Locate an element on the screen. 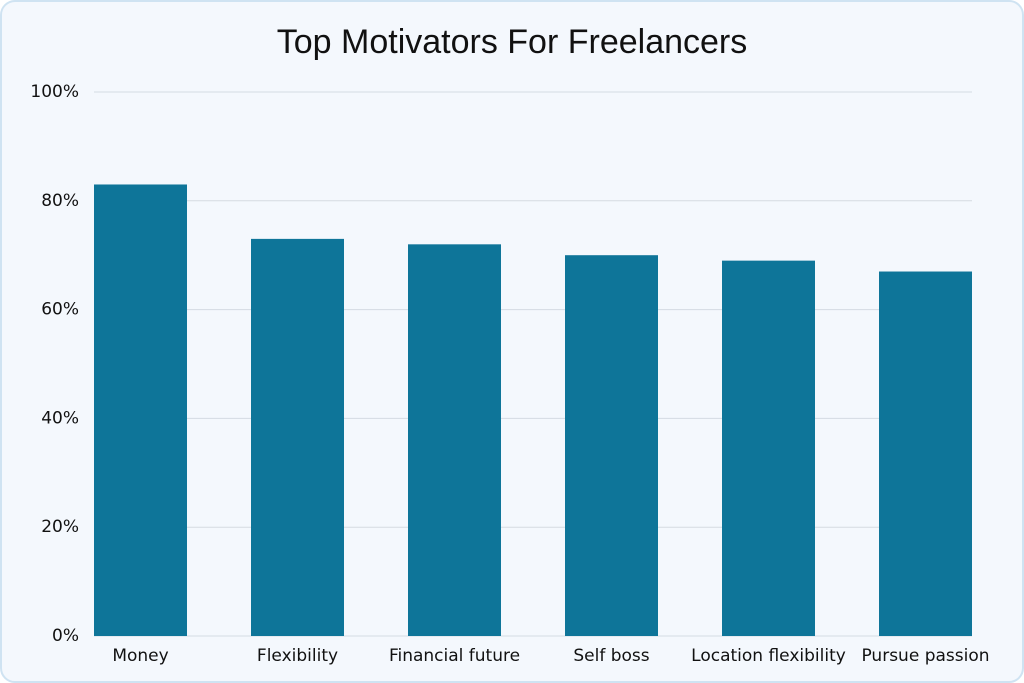 Image resolution: width=1024 pixels, height=683 pixels. y-tick-label: 20% is located at coordinates (60, 527).